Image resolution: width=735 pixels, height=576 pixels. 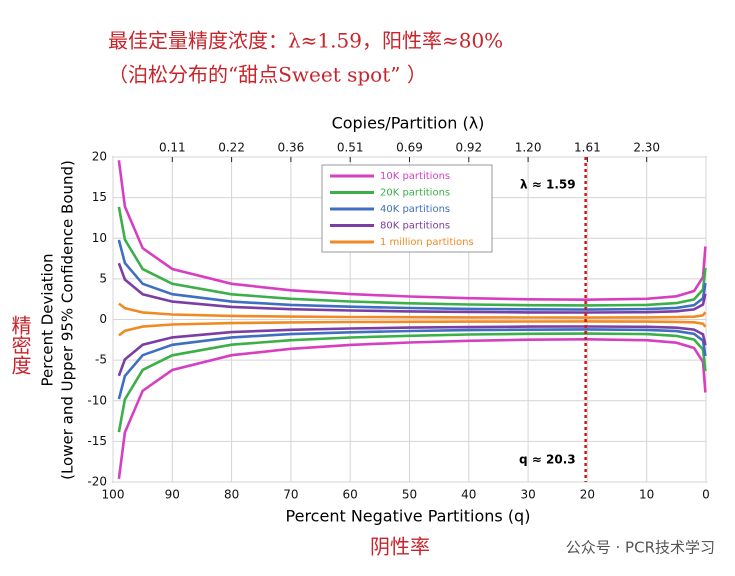 I want to click on y-tick-label: 0, so click(x=103, y=319).